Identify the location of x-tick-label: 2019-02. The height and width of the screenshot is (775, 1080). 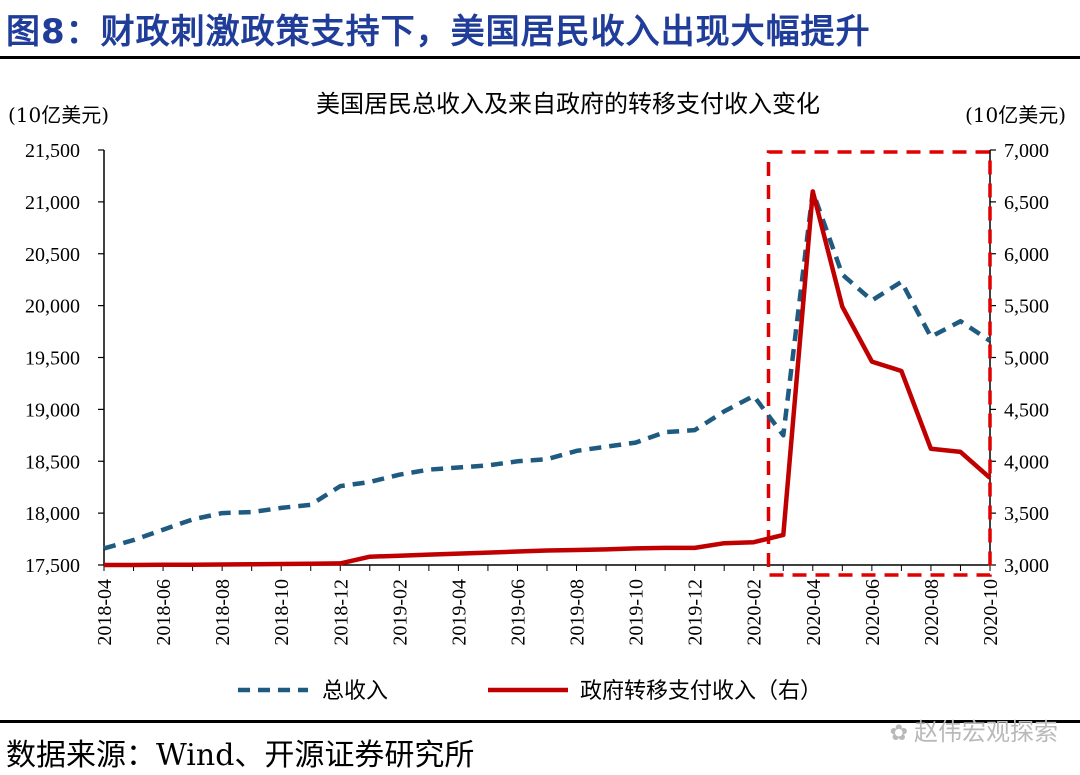
(400, 612).